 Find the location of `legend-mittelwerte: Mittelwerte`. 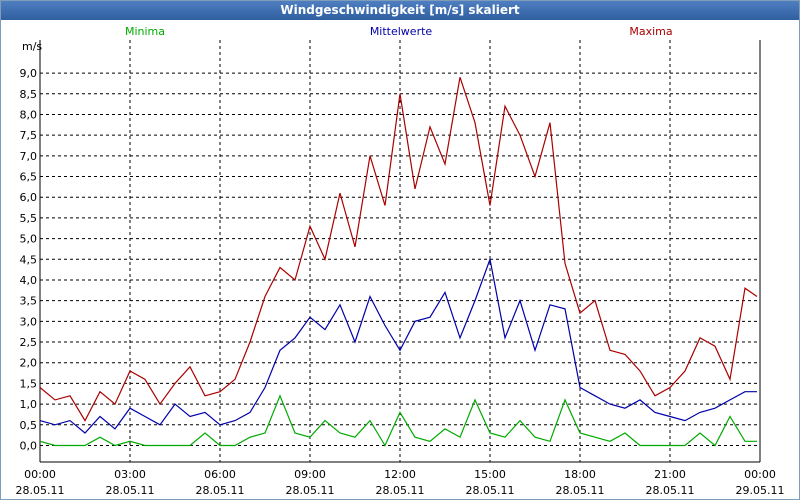

legend-mittelwerte: Mittelwerte is located at coordinates (401, 31).